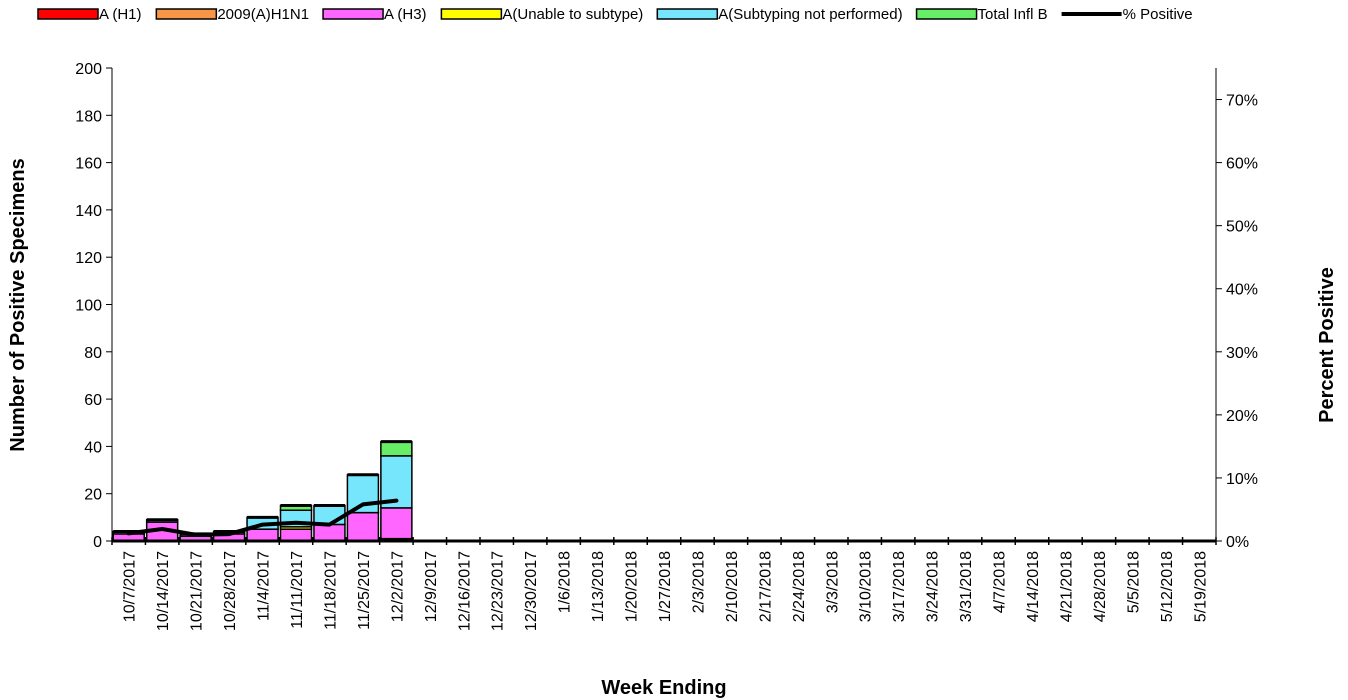 Image resolution: width=1348 pixels, height=700 pixels. Describe the element at coordinates (632, 586) in the screenshot. I see `x-tick-label: 1/20/2018` at that location.